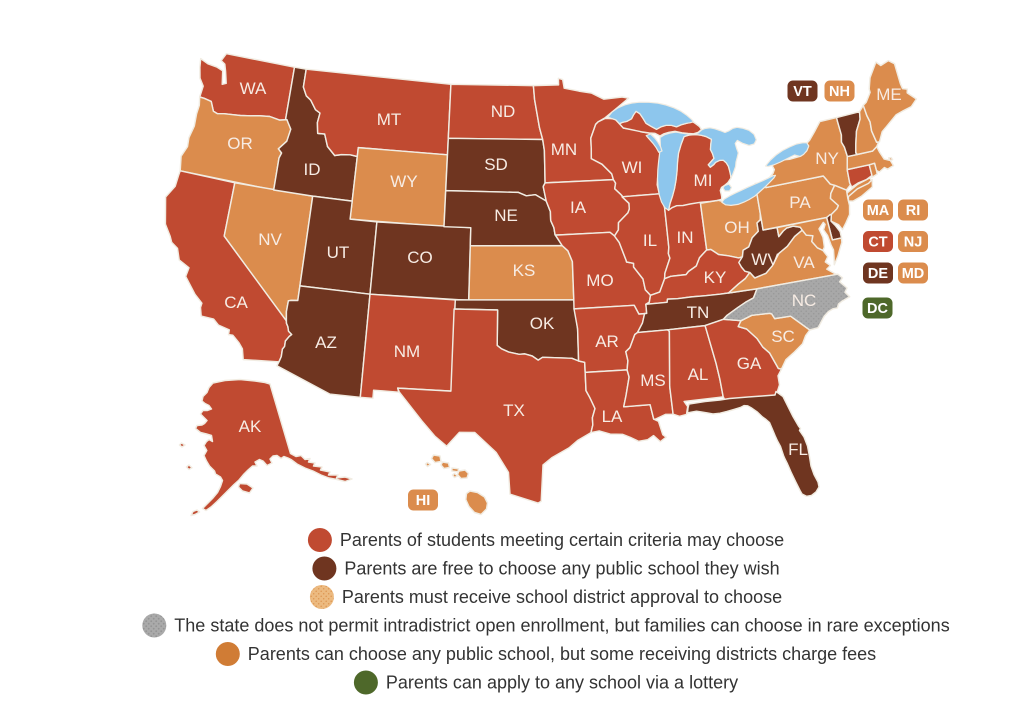  What do you see at coordinates (783, 336) in the screenshot?
I see `svg-text: SC` at bounding box center [783, 336].